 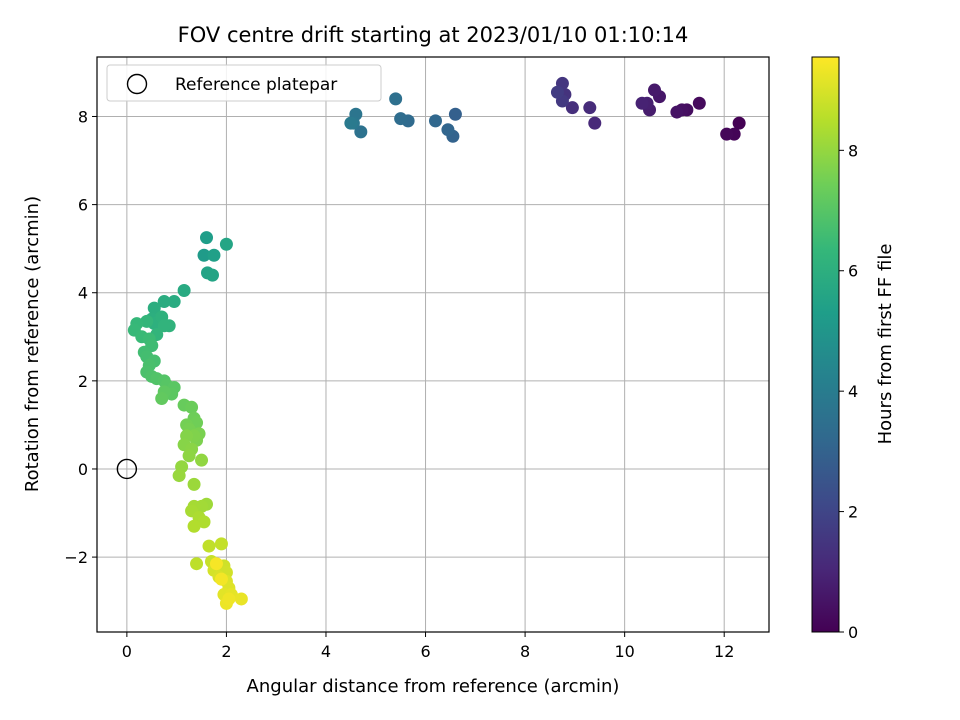 I want to click on x-tick-label: 4, so click(x=326, y=651).